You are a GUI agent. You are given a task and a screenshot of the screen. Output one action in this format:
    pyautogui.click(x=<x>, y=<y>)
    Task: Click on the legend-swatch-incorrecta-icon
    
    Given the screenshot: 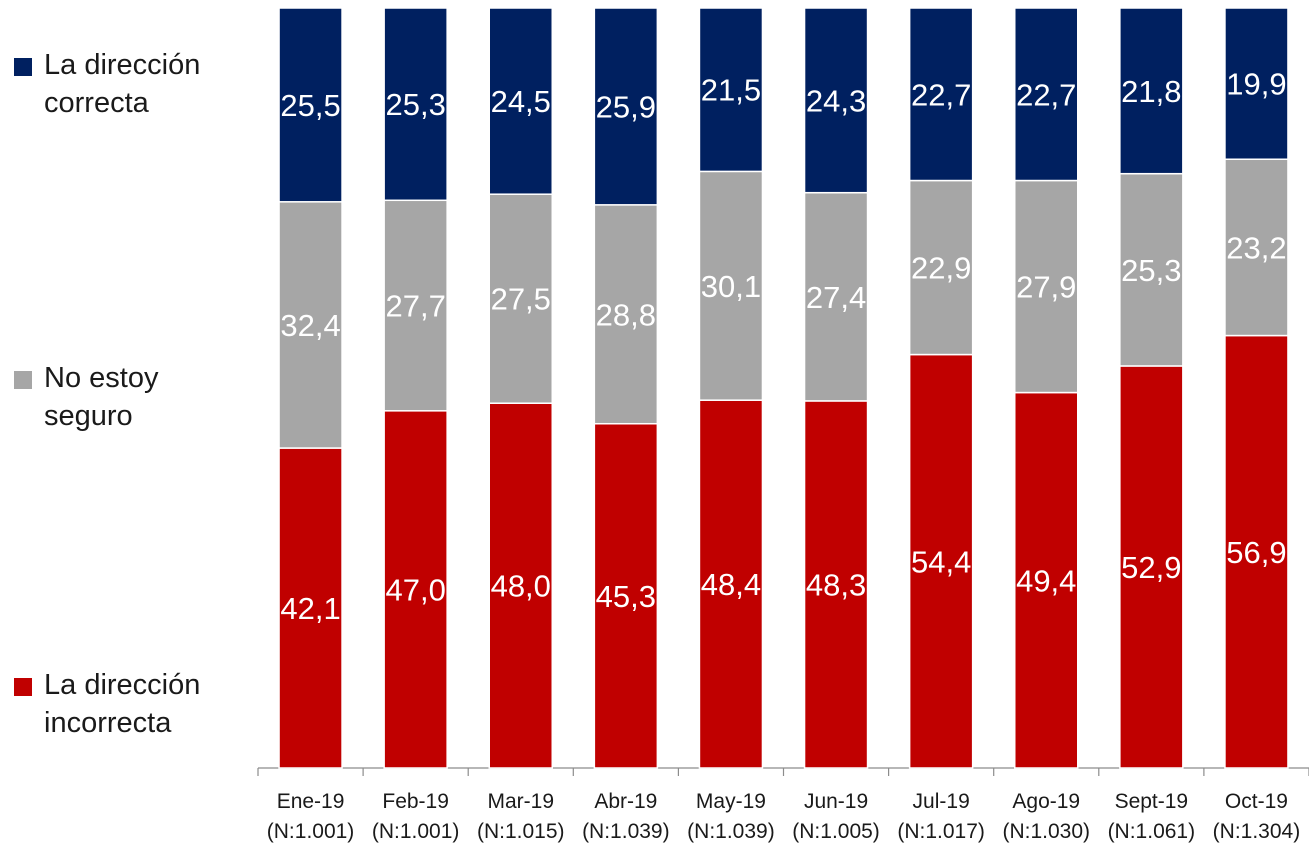 What is the action you would take?
    pyautogui.click(x=23, y=687)
    